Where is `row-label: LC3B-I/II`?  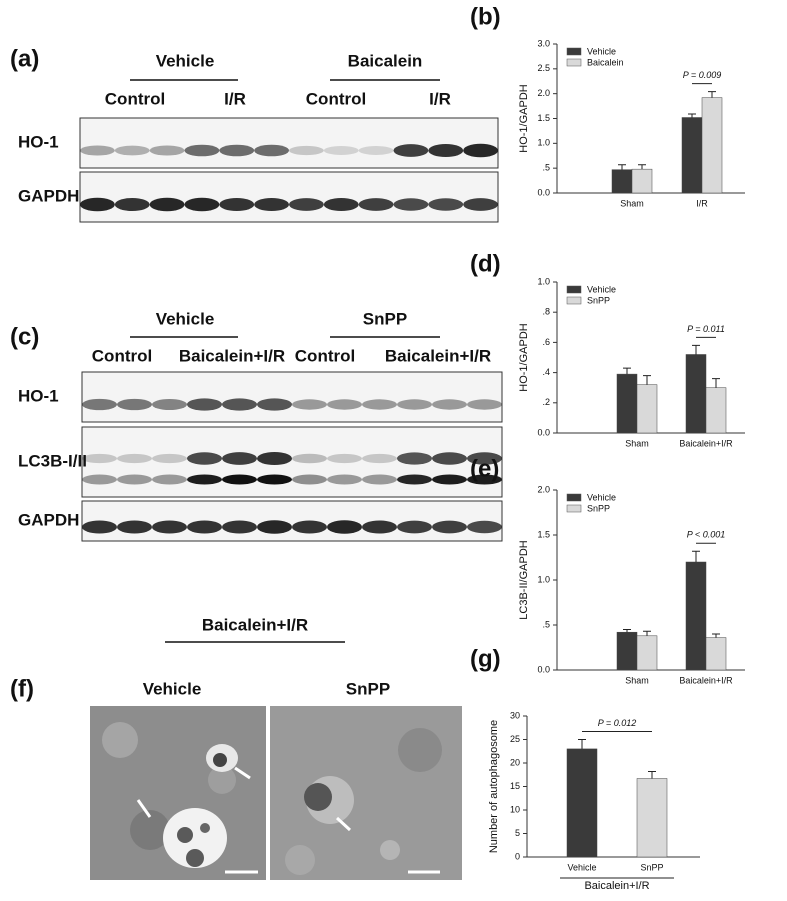
row-label: LC3B-I/II is located at coordinates (52, 460).